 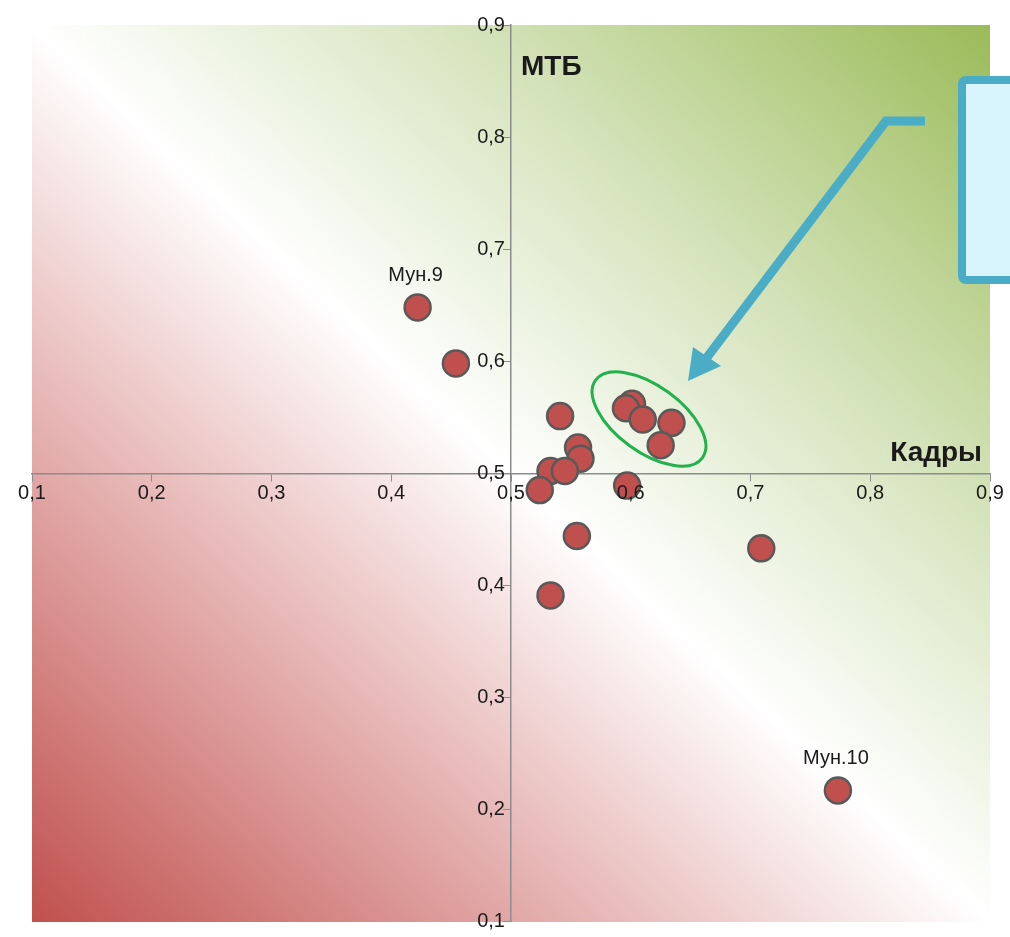 I want to click on x-tick-label: 0,9, so click(x=990, y=491).